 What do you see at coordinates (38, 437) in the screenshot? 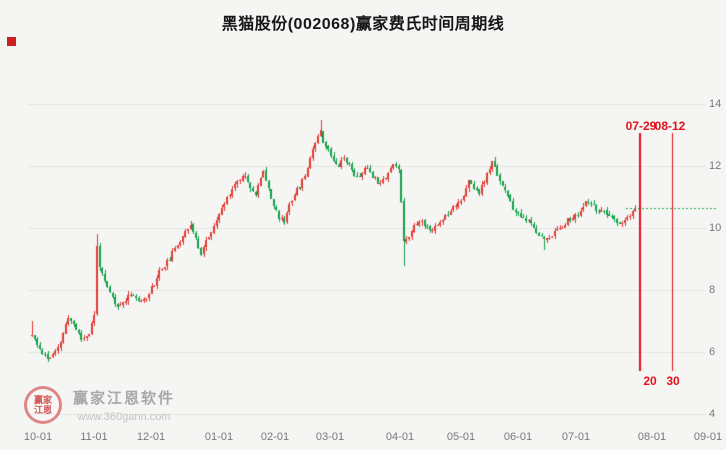
I see `x-axis-tick-label: 10-01` at bounding box center [38, 437].